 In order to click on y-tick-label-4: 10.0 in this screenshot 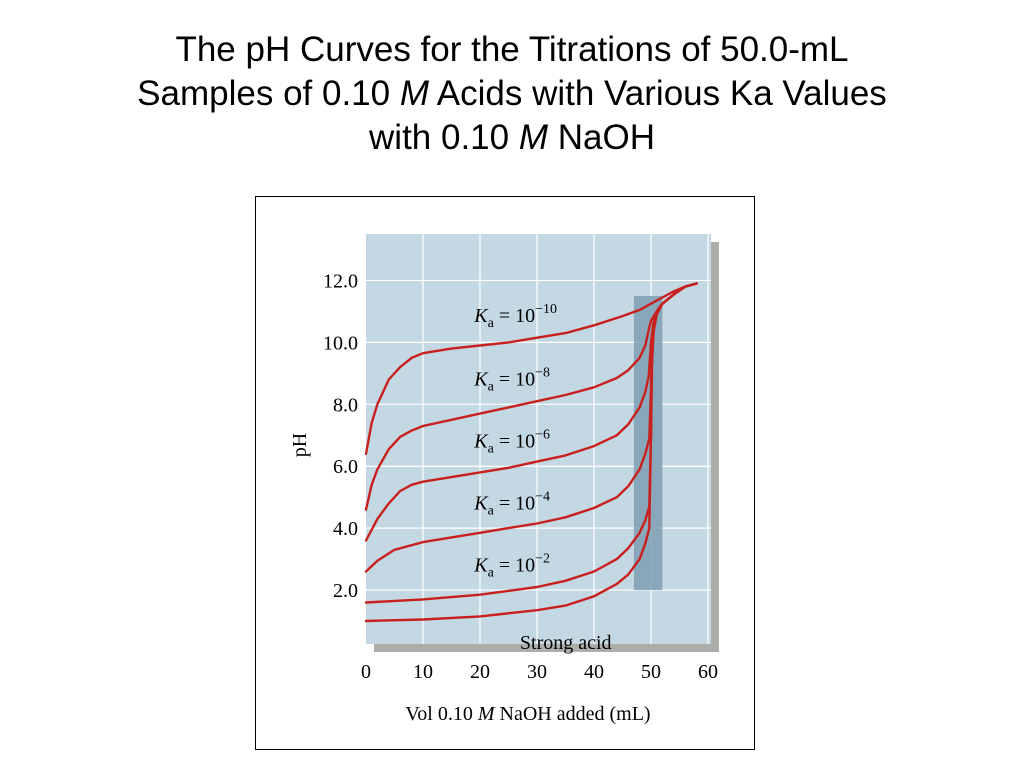, I will do `click(340, 343)`.